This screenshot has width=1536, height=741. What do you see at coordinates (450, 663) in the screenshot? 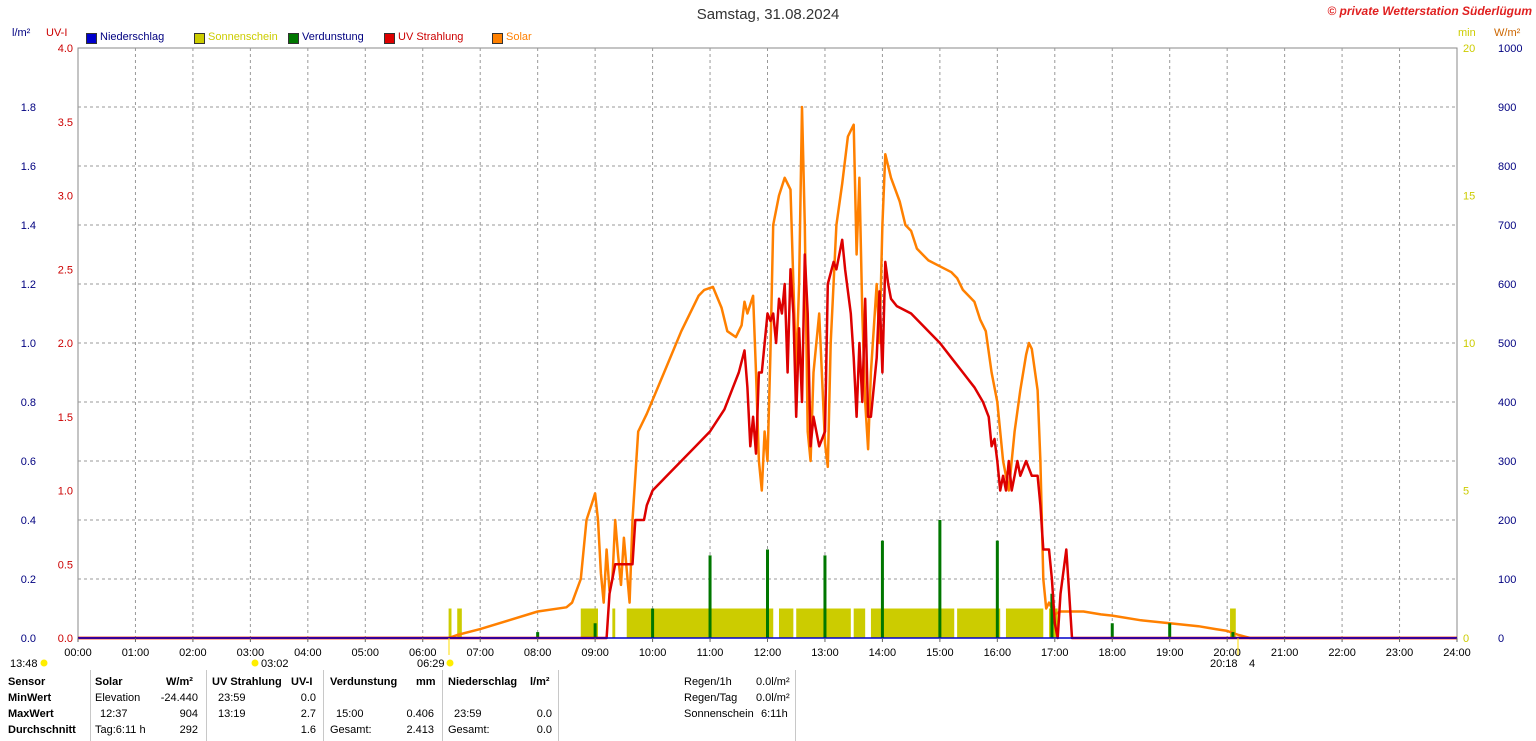
I see `sunrise-icon` at bounding box center [450, 663].